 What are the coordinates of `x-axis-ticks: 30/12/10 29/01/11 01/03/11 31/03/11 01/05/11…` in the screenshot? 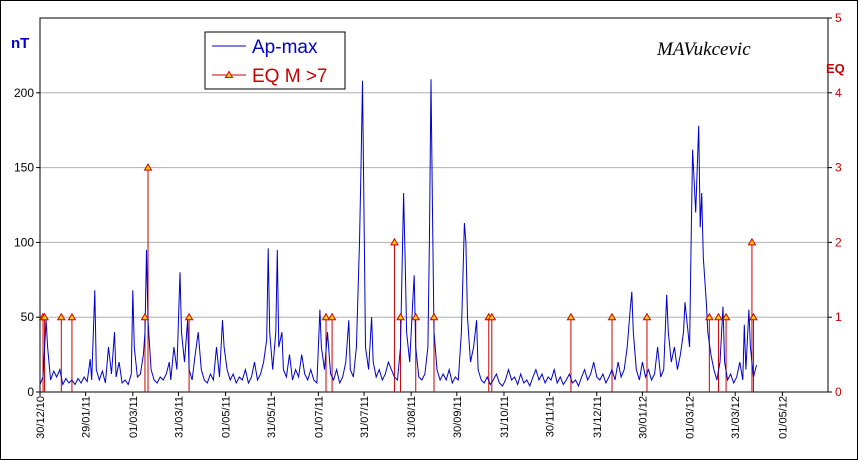 It's located at (412, 415).